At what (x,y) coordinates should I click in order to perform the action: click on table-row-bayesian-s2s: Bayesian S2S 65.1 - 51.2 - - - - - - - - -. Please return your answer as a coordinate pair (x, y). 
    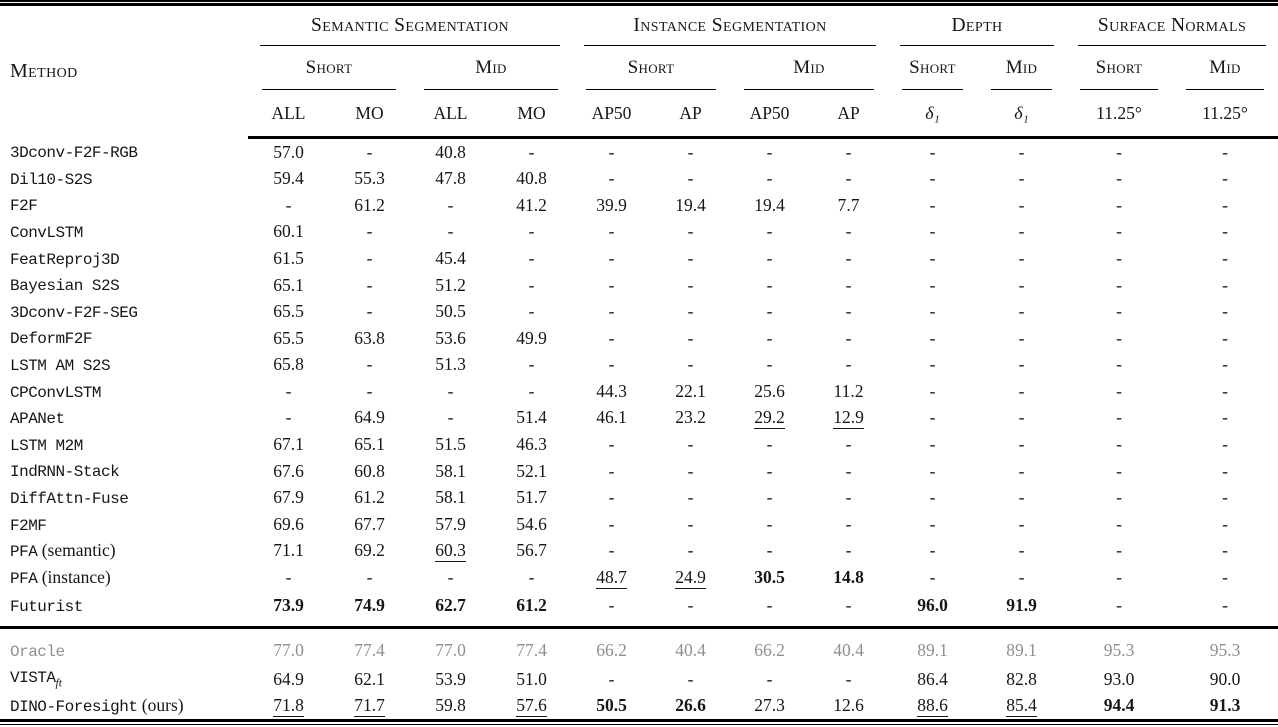
    Looking at the image, I should click on (639, 285).